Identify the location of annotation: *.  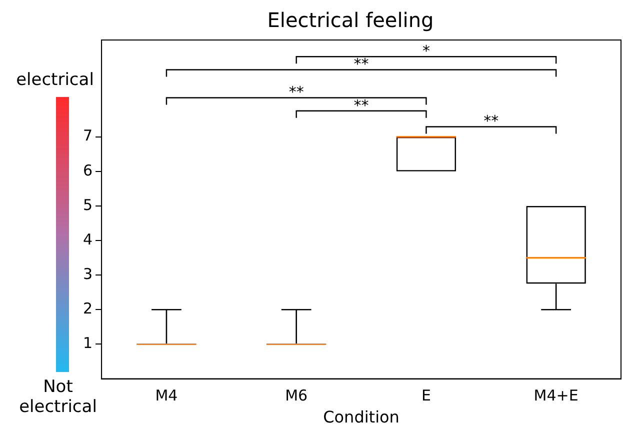
(426, 51).